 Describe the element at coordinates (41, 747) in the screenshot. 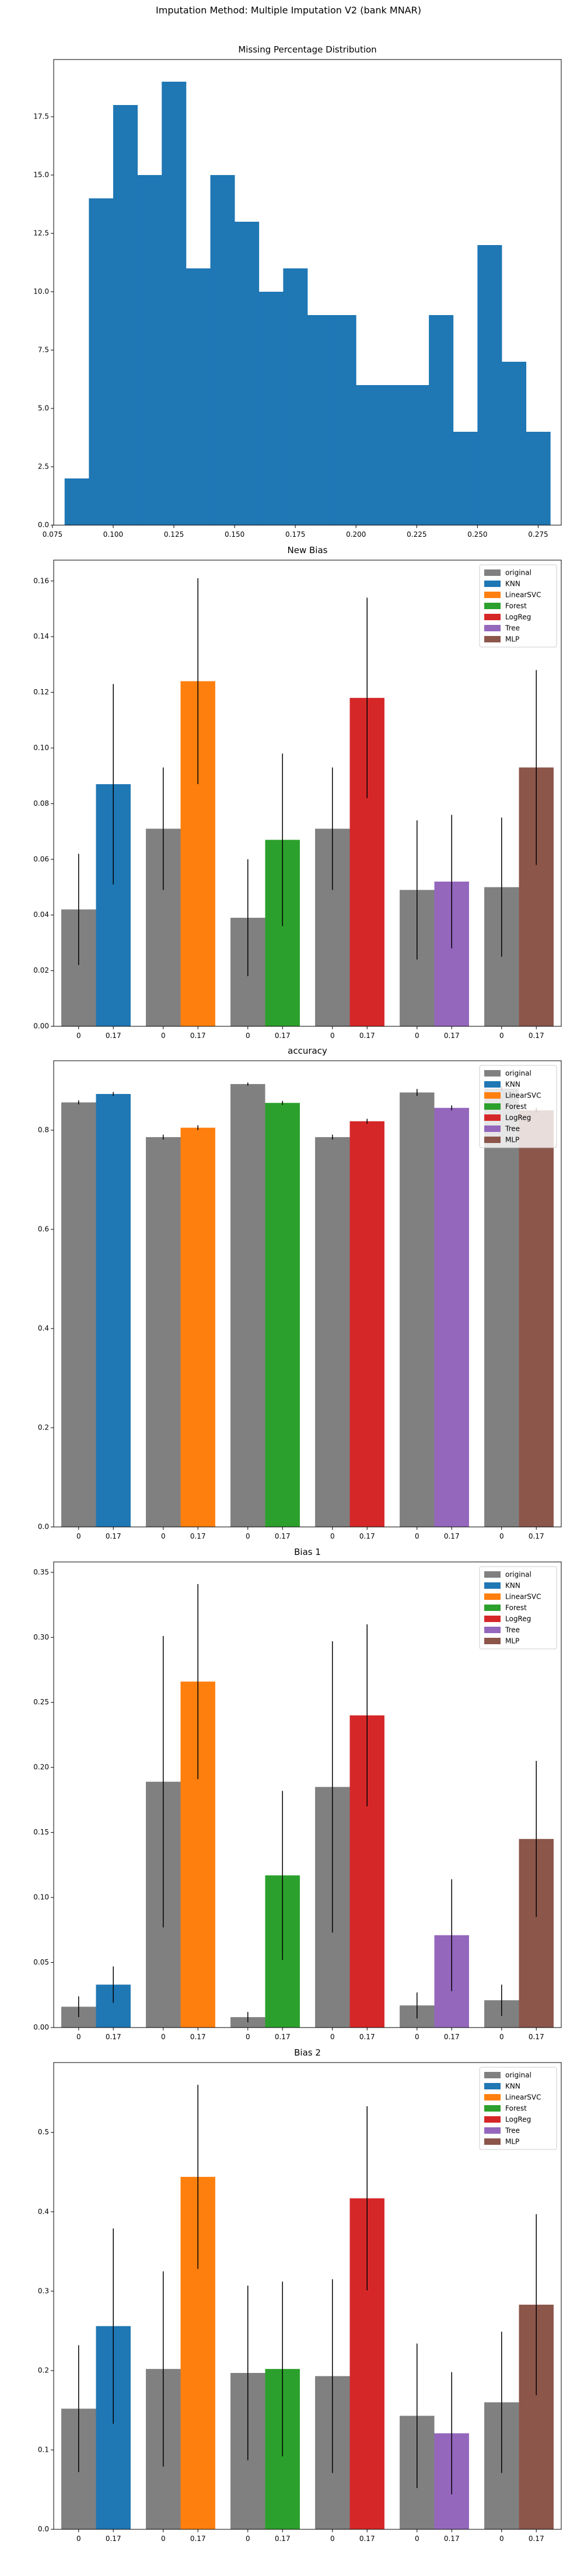

I see `y-tick-label: 0.10` at that location.